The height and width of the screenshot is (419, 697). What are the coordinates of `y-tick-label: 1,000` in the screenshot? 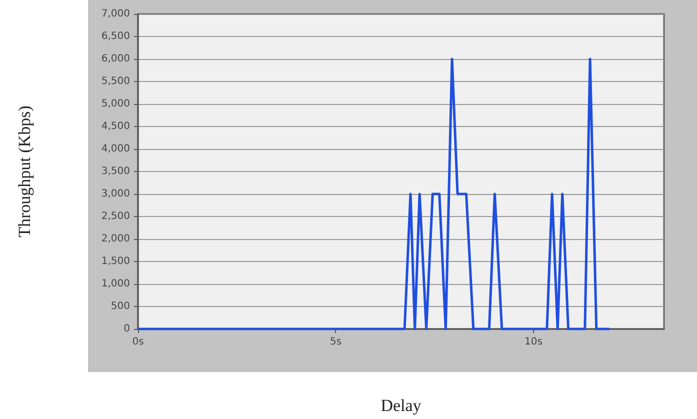 It's located at (115, 284).